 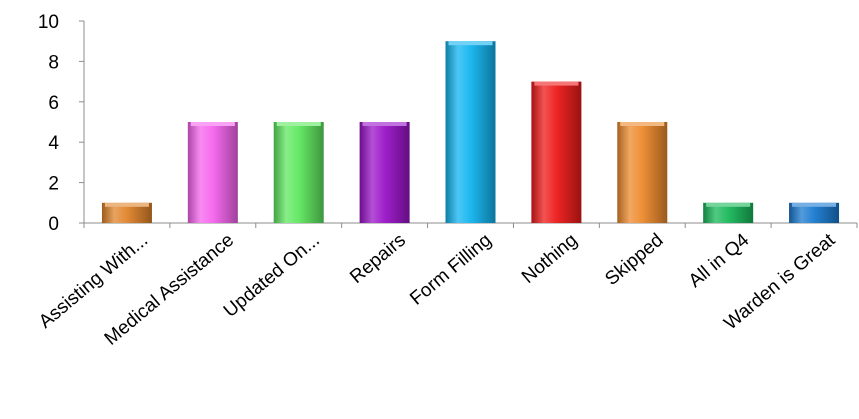 What do you see at coordinates (451, 270) in the screenshot?
I see `x-category-label: Form Filling` at bounding box center [451, 270].